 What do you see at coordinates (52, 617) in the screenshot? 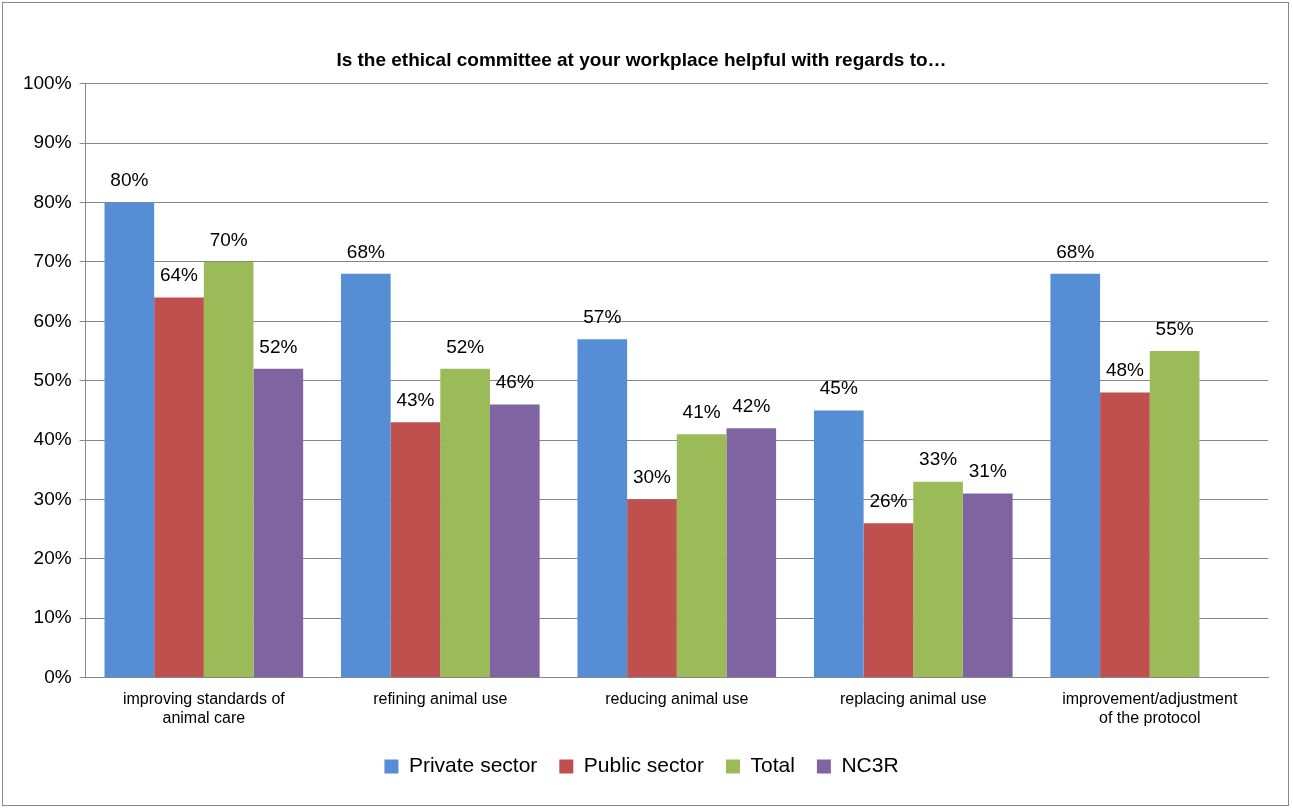
I see `y-tick-label: 10%` at bounding box center [52, 617].